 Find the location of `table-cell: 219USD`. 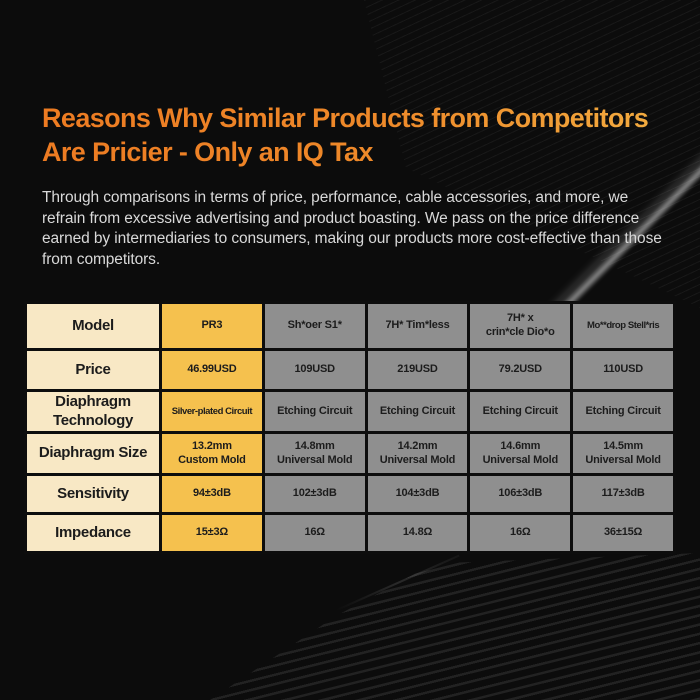

table-cell: 219USD is located at coordinates (417, 370).